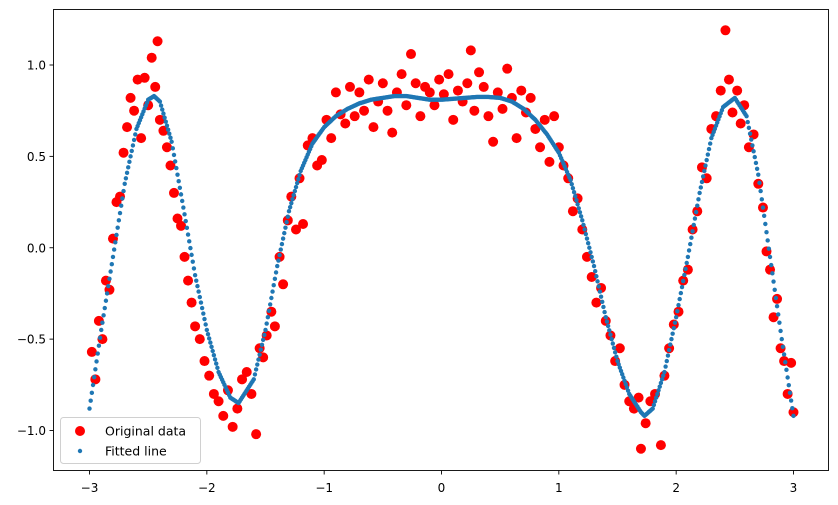 The width and height of the screenshot is (838, 505). What do you see at coordinates (31, 431) in the screenshot?
I see `y-tick-label: −1.0` at bounding box center [31, 431].